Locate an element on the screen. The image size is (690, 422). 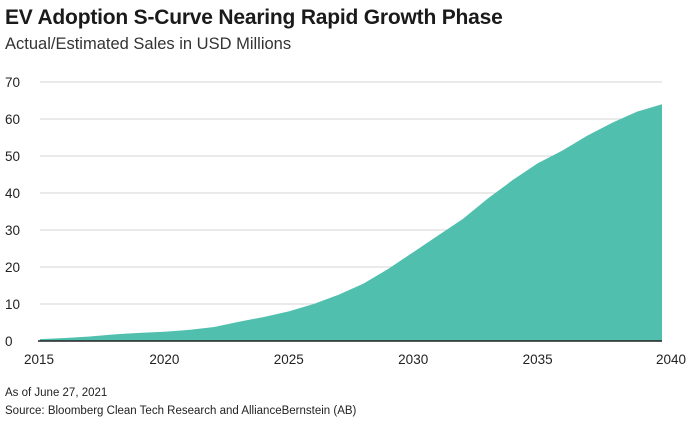
chart-subtitle: Actual/Estimated Sales in USD Millions is located at coordinates (148, 44).